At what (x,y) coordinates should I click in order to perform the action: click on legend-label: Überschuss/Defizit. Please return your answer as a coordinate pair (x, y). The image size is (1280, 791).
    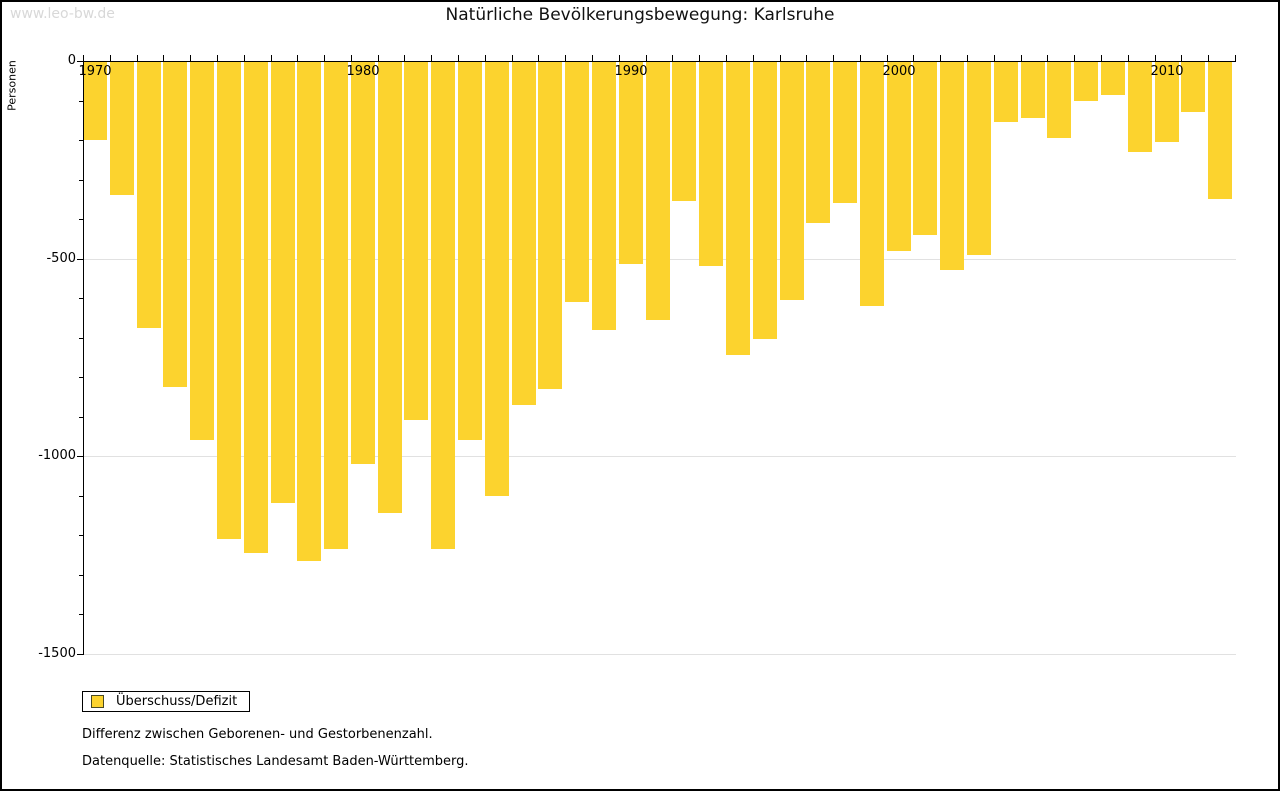
    Looking at the image, I should click on (177, 701).